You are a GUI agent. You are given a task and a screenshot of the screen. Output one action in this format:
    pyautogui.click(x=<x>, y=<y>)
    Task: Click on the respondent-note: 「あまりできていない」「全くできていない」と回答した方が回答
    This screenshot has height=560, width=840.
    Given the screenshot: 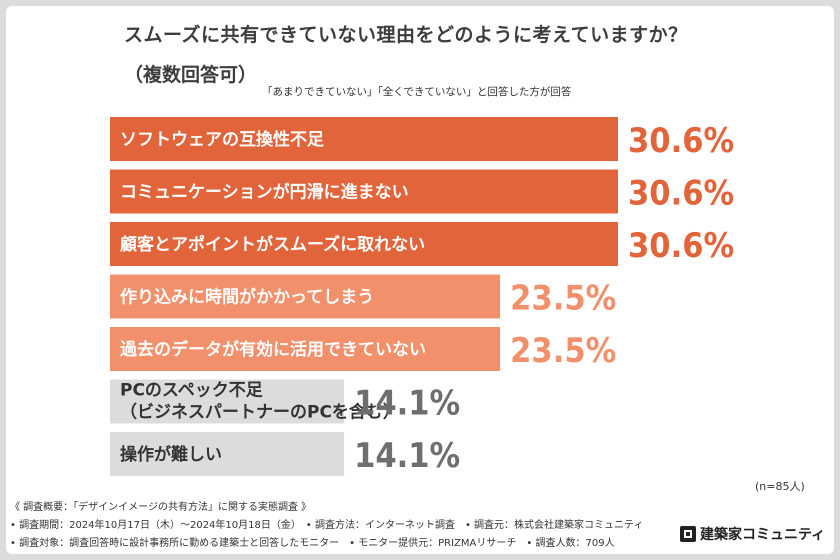 What is the action you would take?
    pyautogui.click(x=417, y=92)
    